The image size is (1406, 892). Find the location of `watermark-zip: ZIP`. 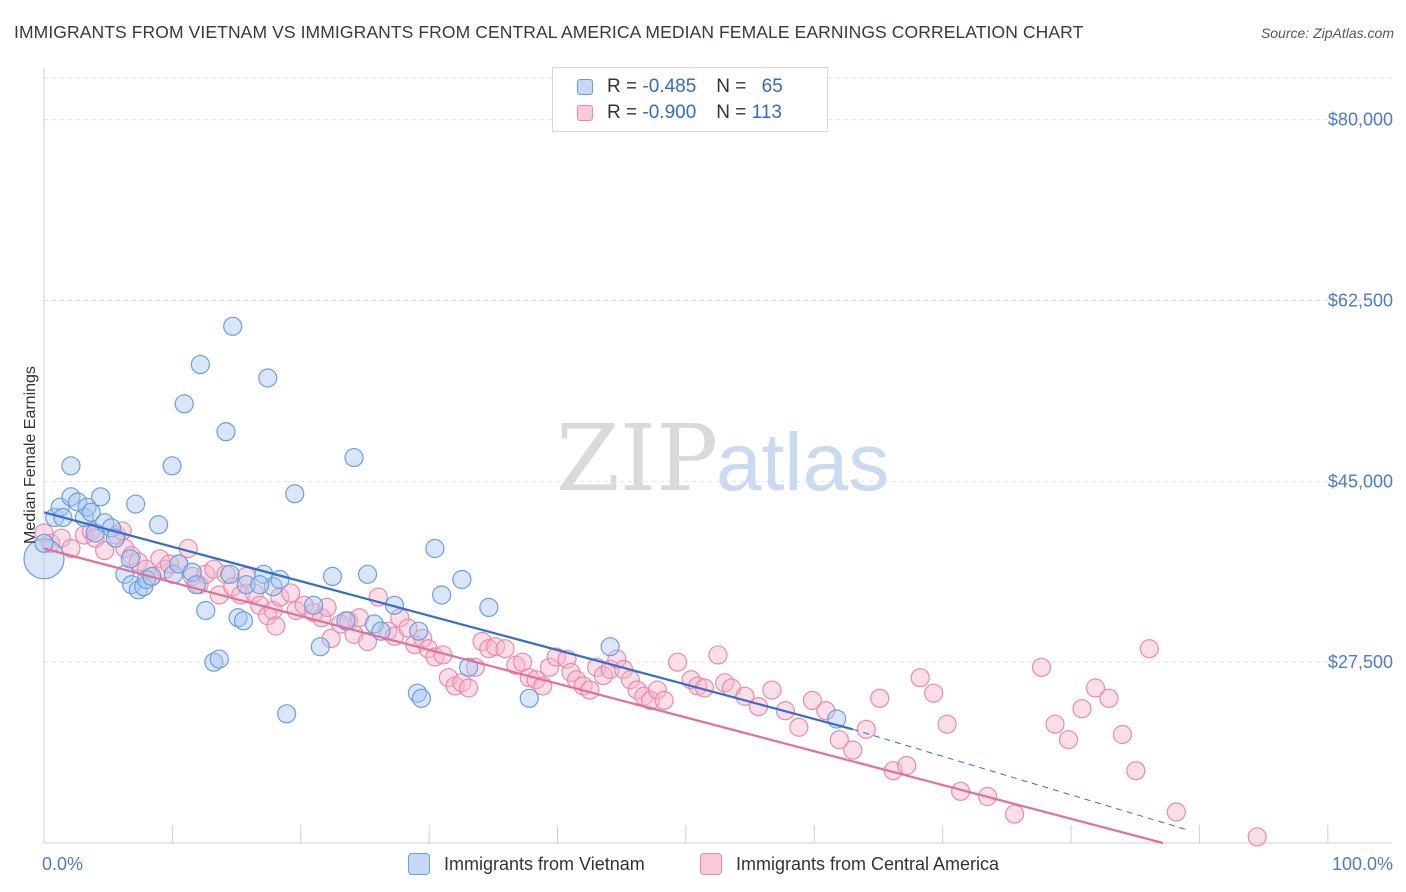

watermark-zip: ZIP is located at coordinates (637, 458).